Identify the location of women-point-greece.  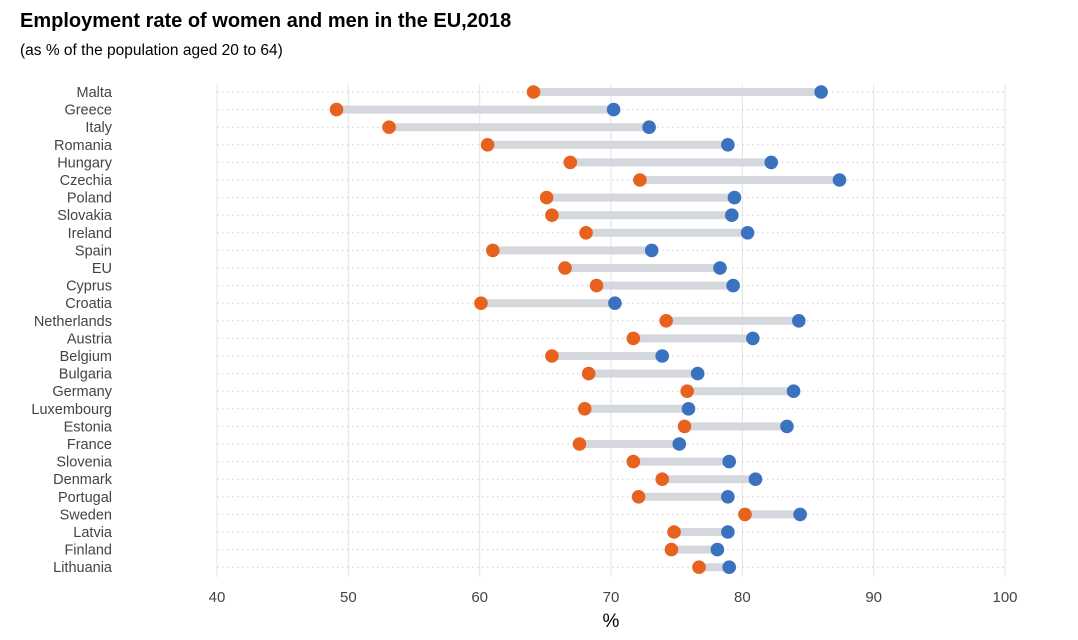
(336, 109).